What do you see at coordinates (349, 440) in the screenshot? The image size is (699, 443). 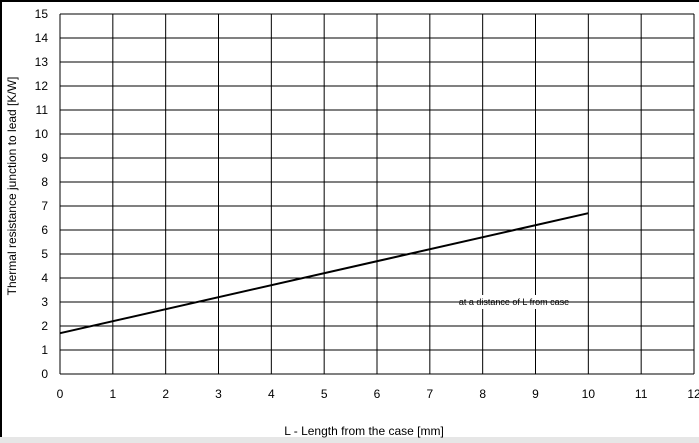 I see `bottom-strip` at bounding box center [349, 440].